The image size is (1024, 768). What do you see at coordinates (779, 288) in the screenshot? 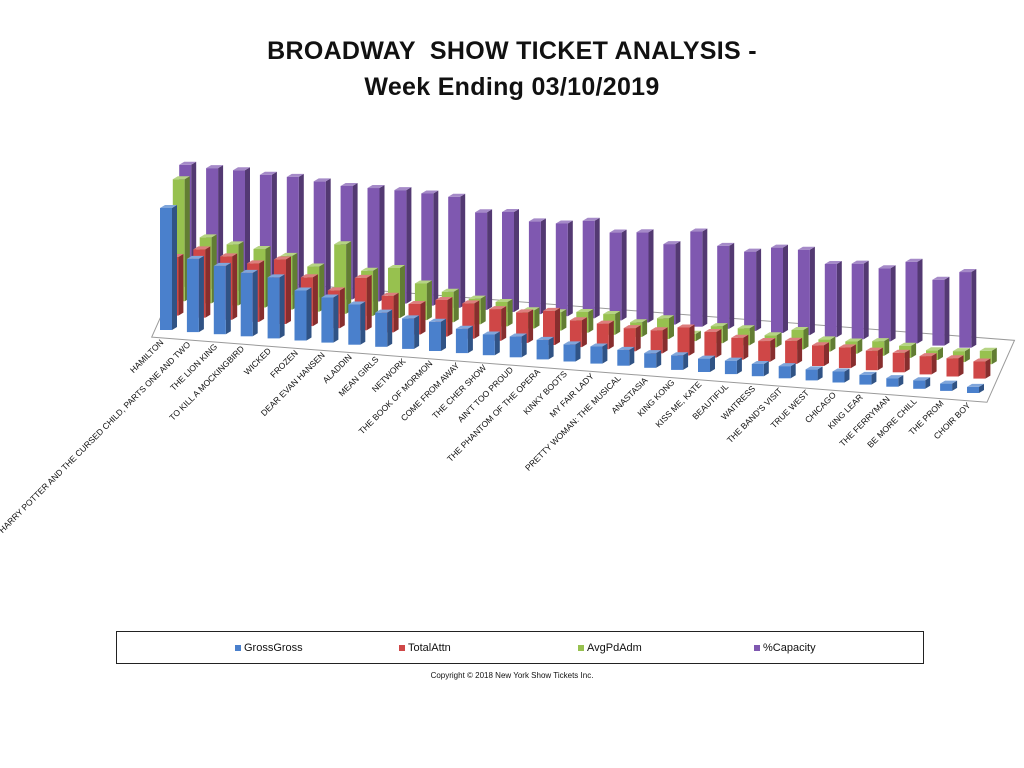
I see `bar-capacity-waitress` at bounding box center [779, 288].